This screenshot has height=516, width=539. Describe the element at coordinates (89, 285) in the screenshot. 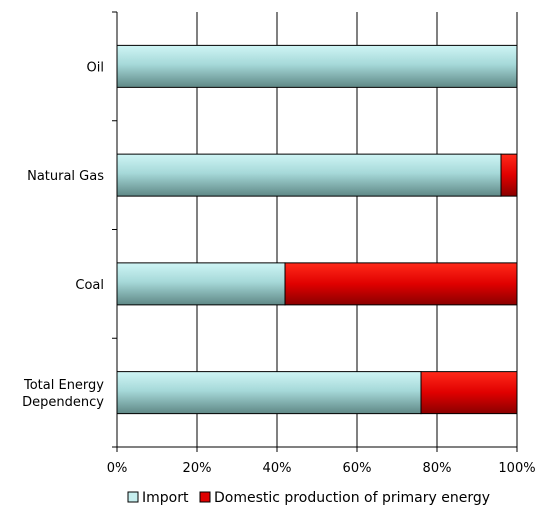

I see `category-label-2: Coal` at that location.